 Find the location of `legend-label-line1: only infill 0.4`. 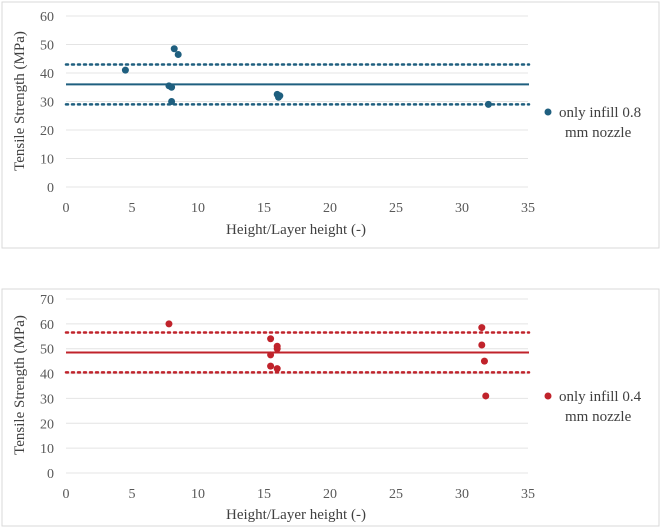

legend-label-line1: only infill 0.4 is located at coordinates (600, 397).